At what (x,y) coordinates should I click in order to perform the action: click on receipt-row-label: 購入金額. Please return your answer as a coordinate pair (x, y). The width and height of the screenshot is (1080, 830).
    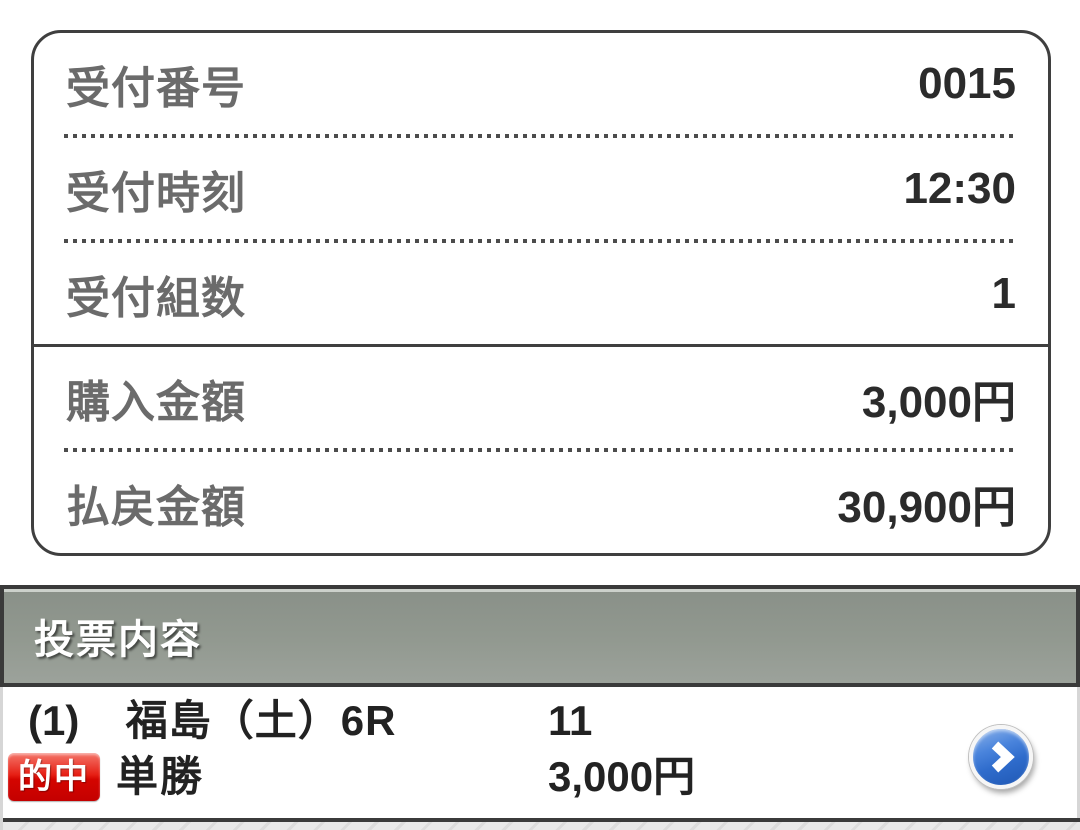
    Looking at the image, I should click on (156, 402).